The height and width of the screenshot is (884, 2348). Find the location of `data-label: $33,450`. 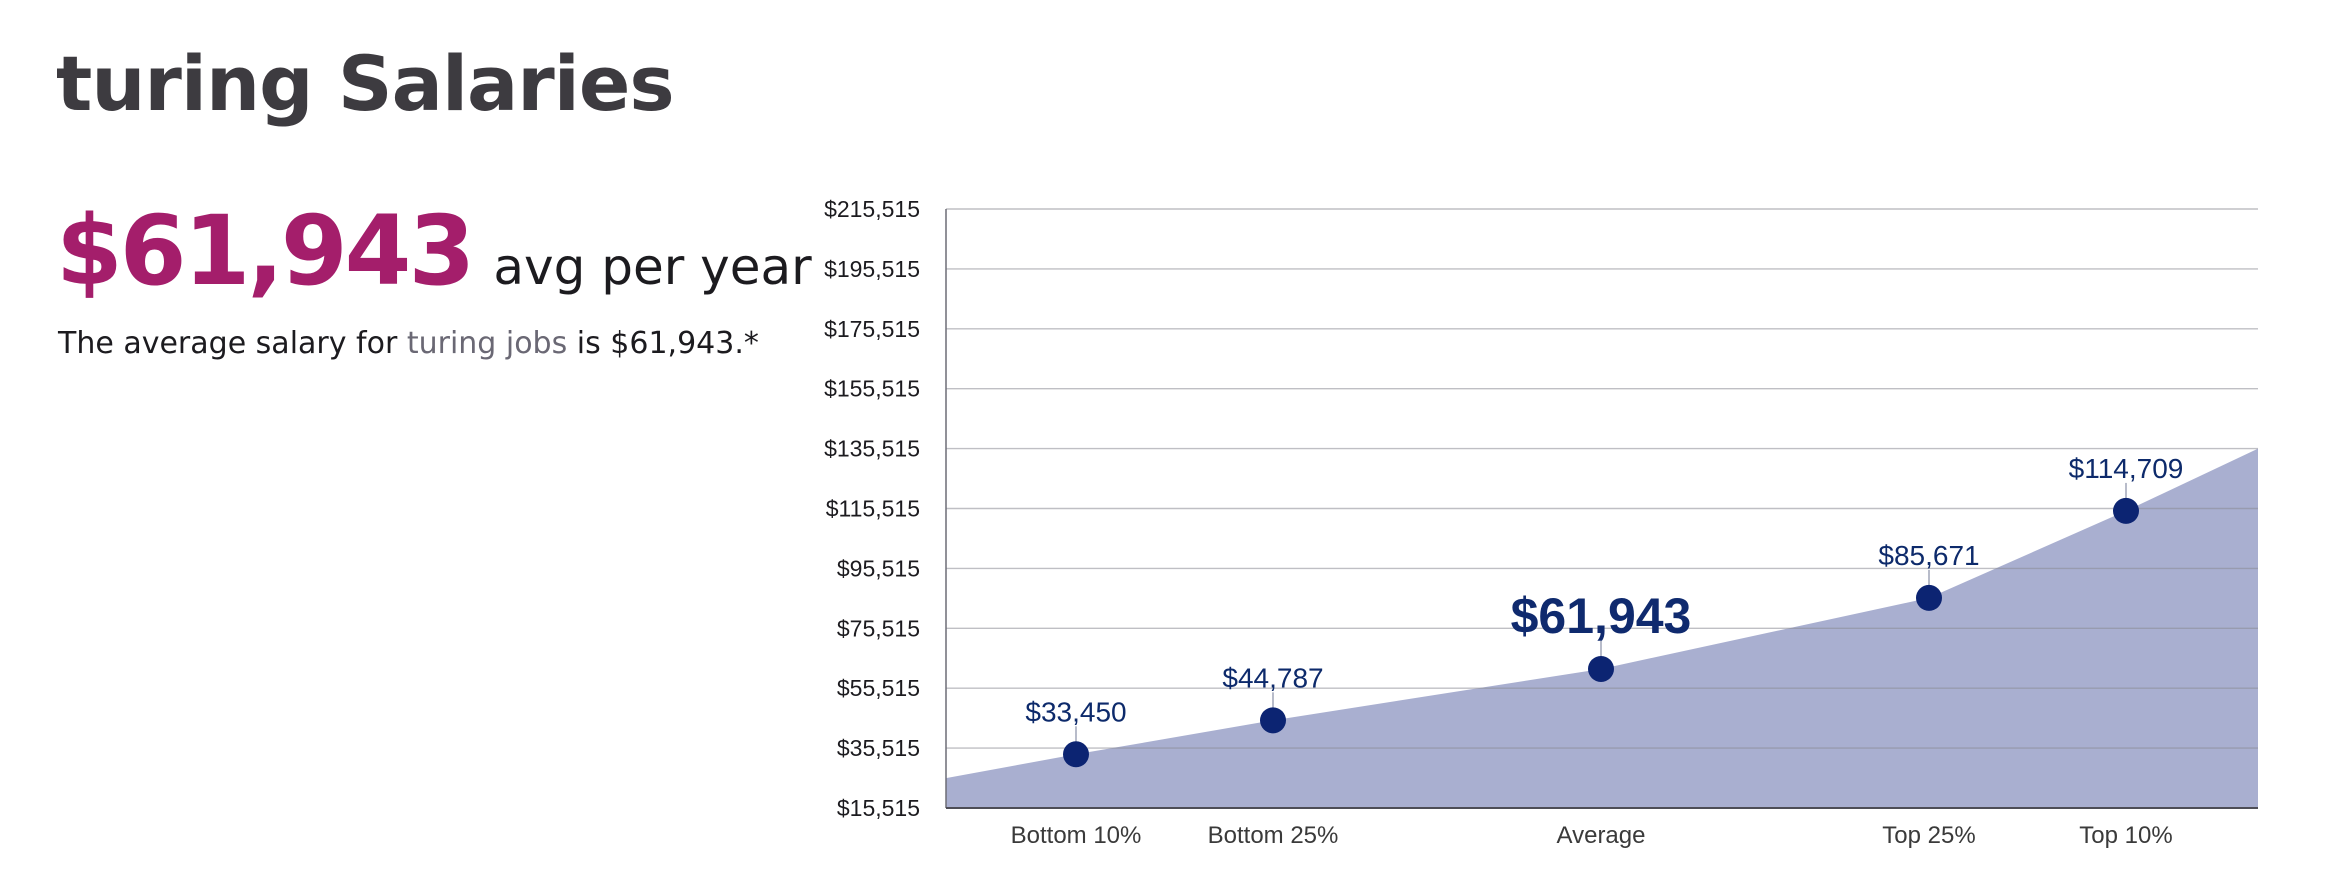

data-label: $33,450 is located at coordinates (1075, 711).